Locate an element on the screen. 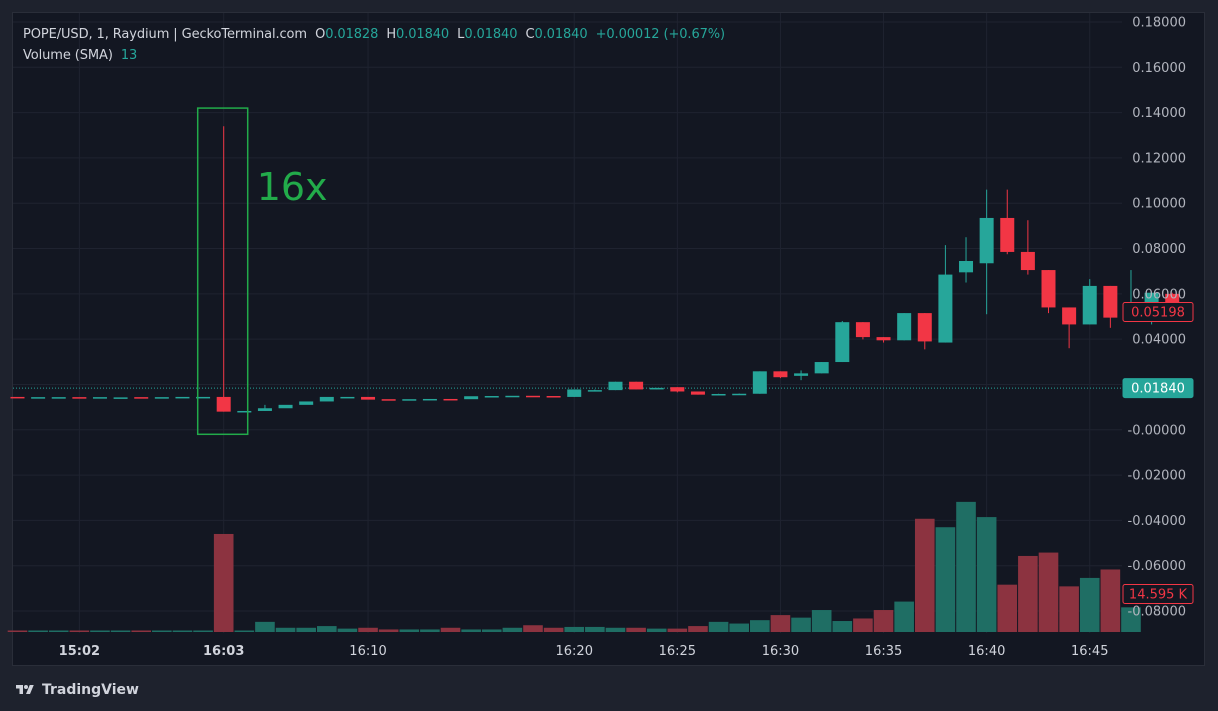  last-volume-badge-label: 14.595 K is located at coordinates (1158, 595).